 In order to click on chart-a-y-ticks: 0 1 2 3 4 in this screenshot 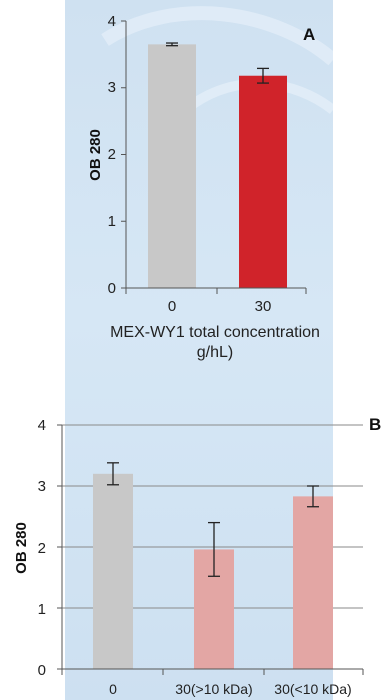, I will do `click(112, 155)`.